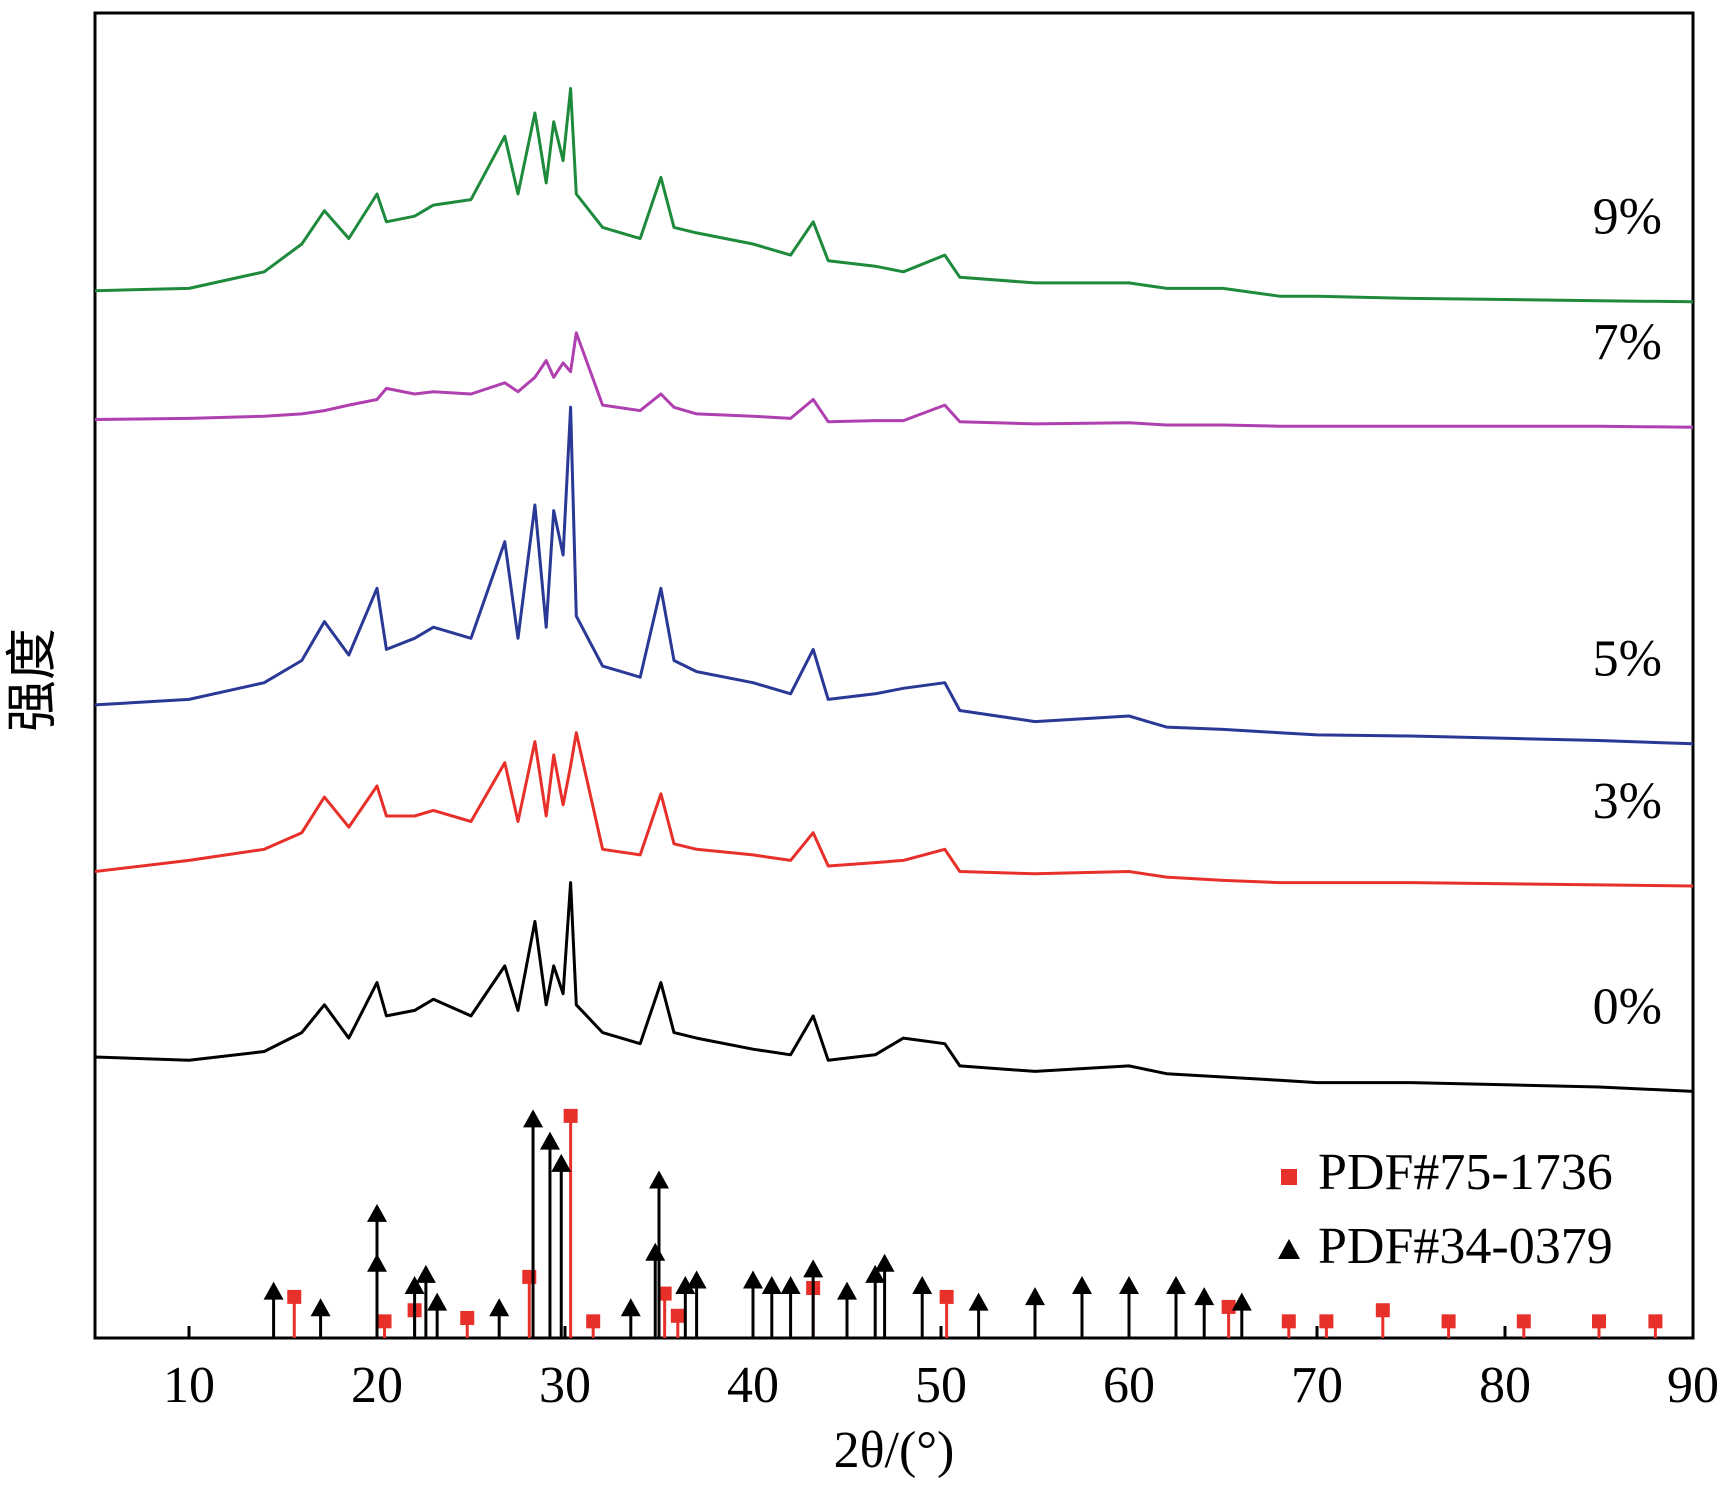 Image resolution: width=1732 pixels, height=1486 pixels. Describe the element at coordinates (1129, 1385) in the screenshot. I see `x-tick-label: 60` at that location.